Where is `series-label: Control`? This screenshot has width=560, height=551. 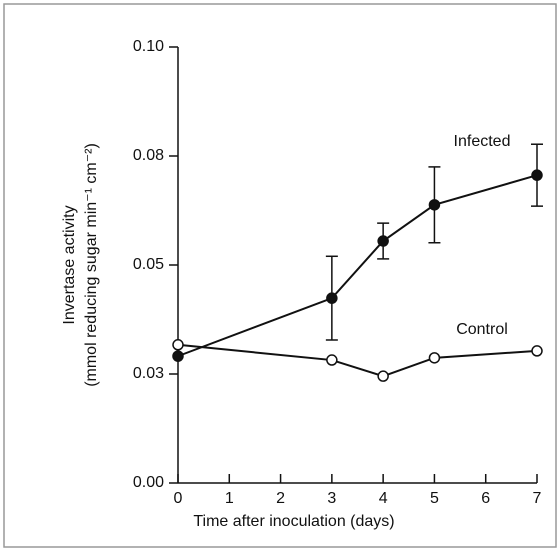 series-label: Control is located at coordinates (482, 329).